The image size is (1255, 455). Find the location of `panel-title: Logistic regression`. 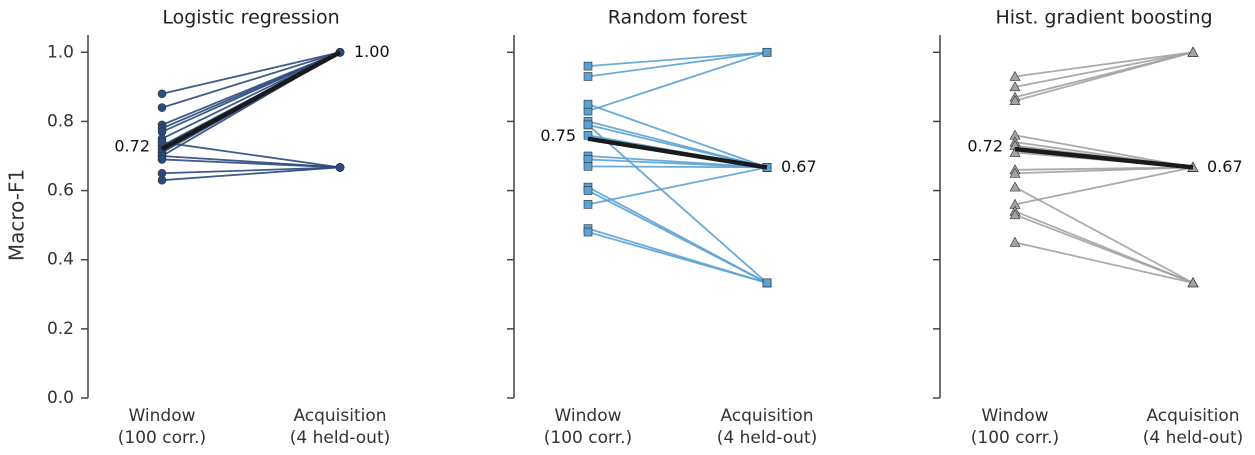

panel-title: Logistic regression is located at coordinates (250, 18).